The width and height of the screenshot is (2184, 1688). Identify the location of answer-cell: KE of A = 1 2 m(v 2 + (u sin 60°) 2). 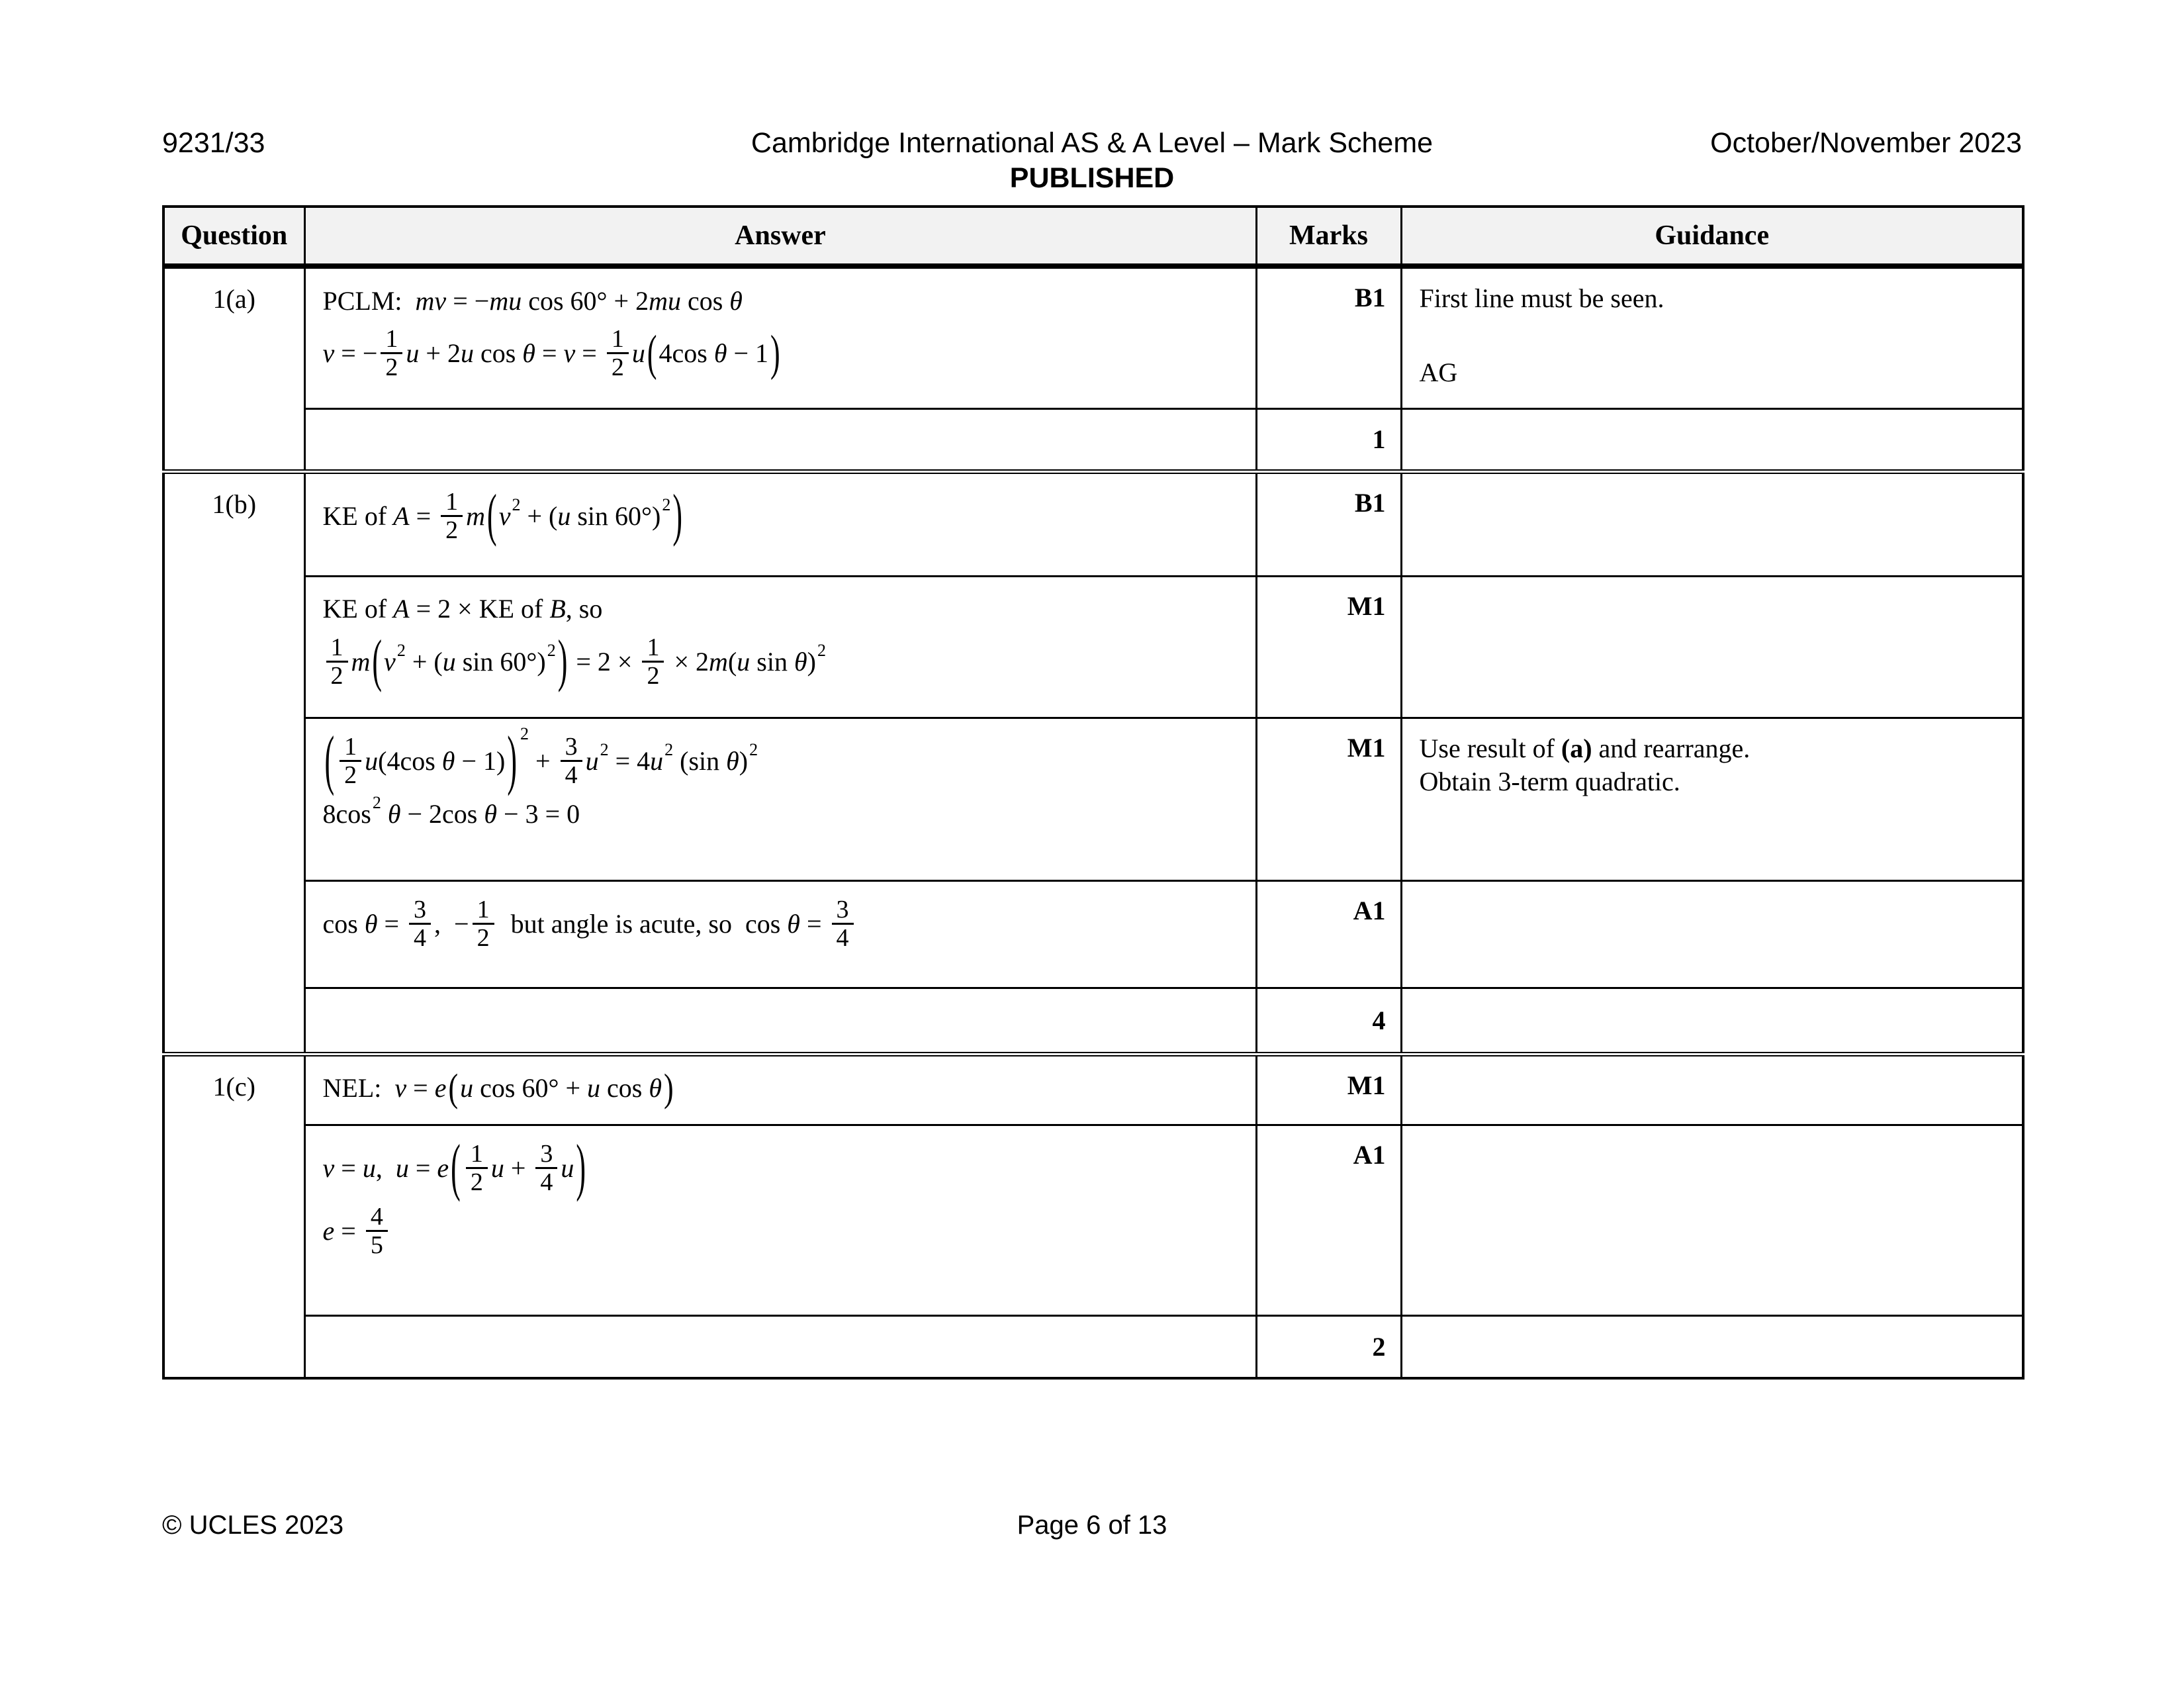
(780, 523).